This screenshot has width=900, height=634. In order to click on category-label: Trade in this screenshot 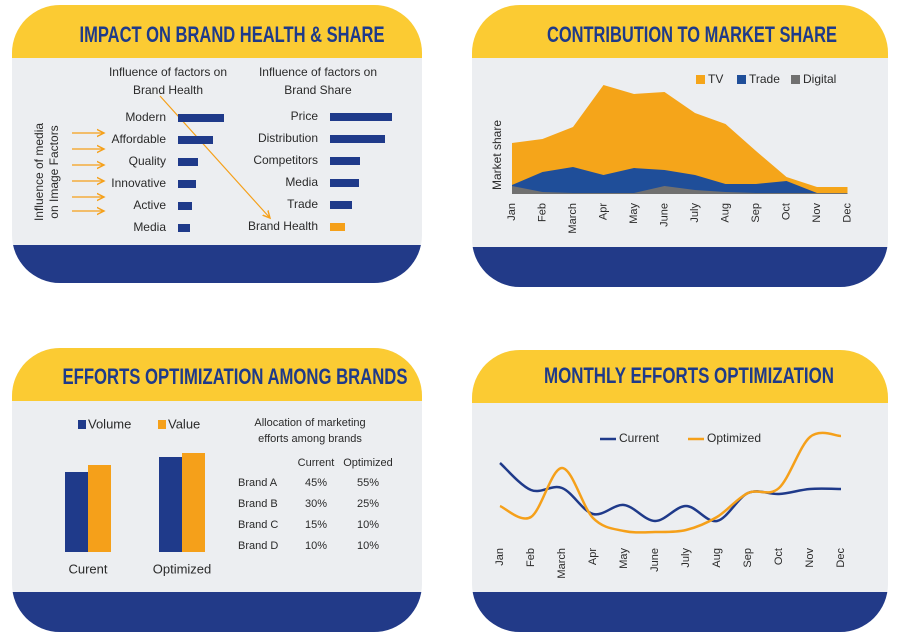, I will do `click(302, 204)`.